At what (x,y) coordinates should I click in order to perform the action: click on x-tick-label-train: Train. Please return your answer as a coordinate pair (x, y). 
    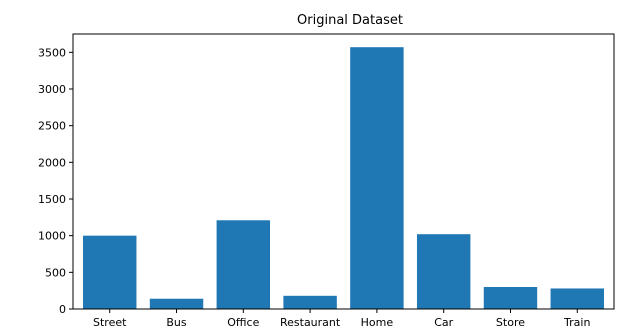
    Looking at the image, I should click on (576, 322).